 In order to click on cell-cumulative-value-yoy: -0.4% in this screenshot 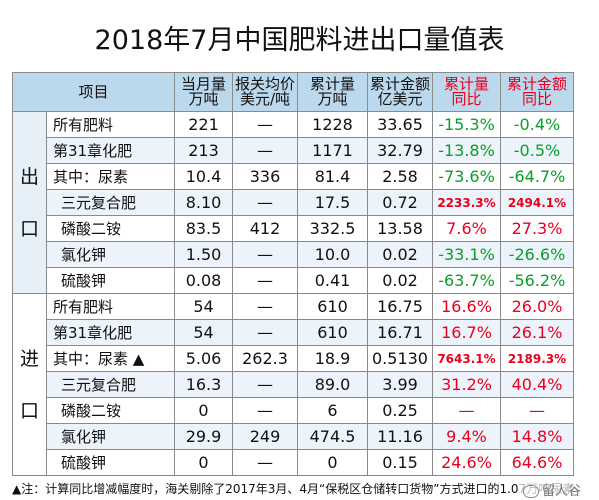, I will do `click(537, 124)`.